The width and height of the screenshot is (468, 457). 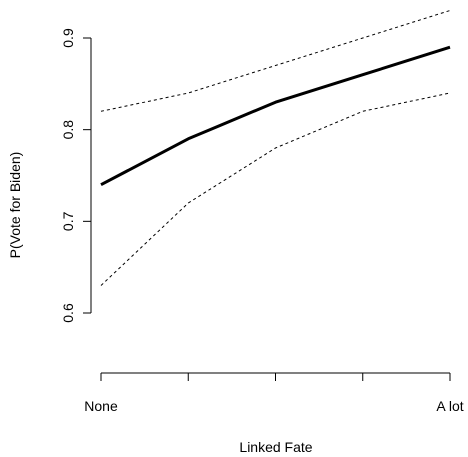 What do you see at coordinates (274, 393) in the screenshot?
I see `x-axis: None A lot` at bounding box center [274, 393].